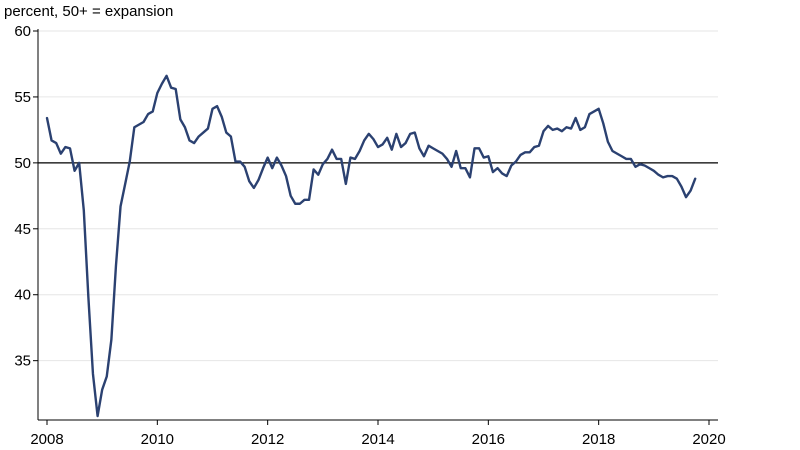 This screenshot has height=450, width=800. I want to click on y-tick-label-55: 55, so click(22, 97).